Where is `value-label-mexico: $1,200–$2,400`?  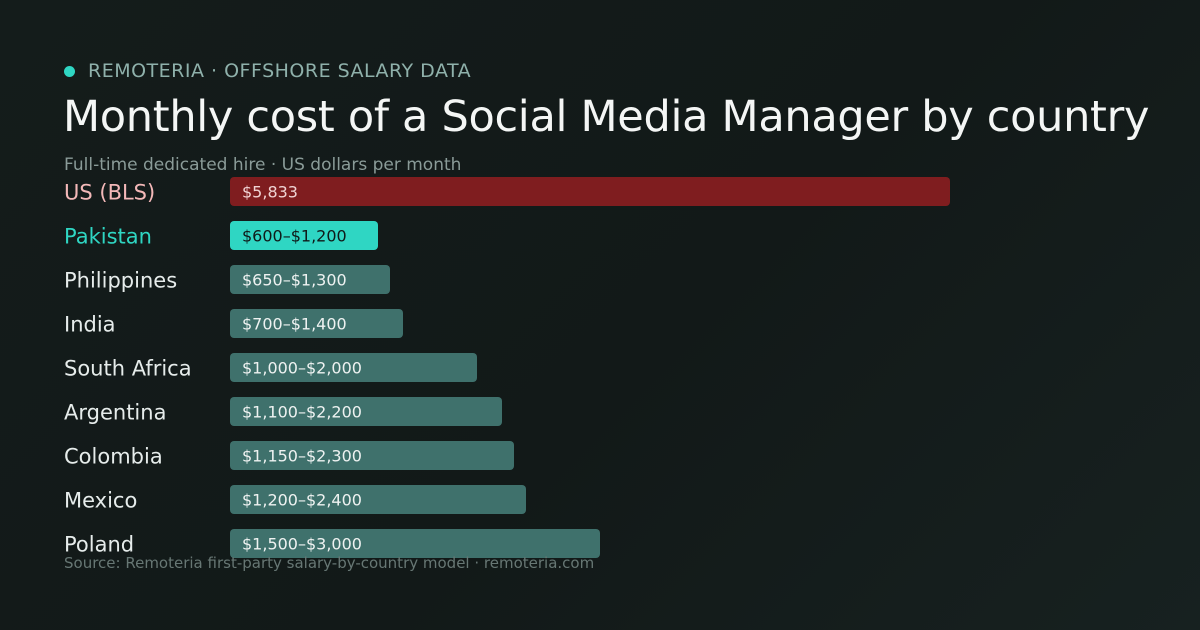 value-label-mexico: $1,200–$2,400 is located at coordinates (302, 500).